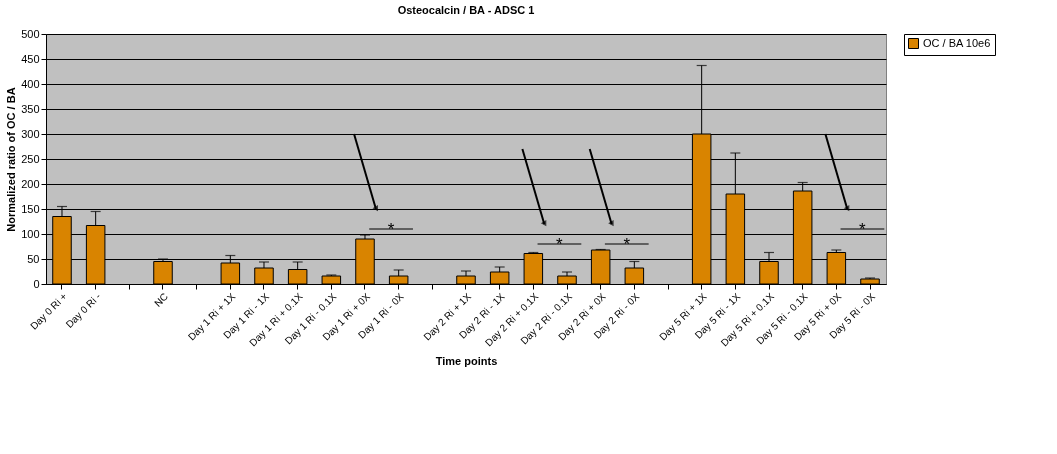 The width and height of the screenshot is (1057, 454). I want to click on y-tick-label: 350, so click(30, 108).